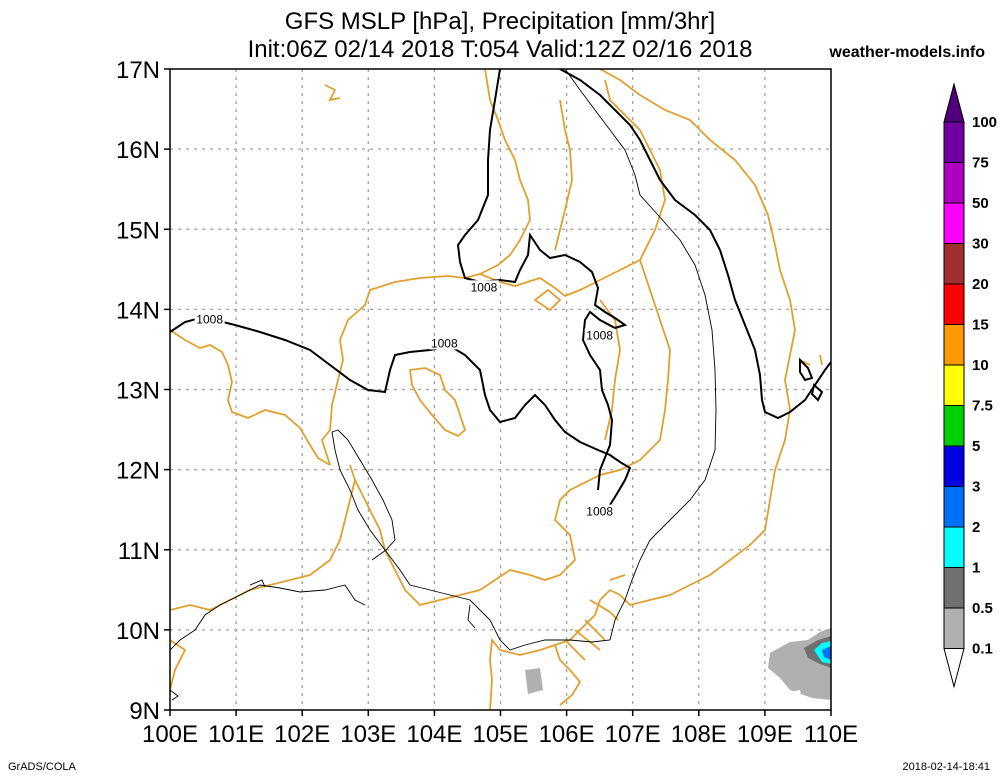 The width and height of the screenshot is (1000, 779). What do you see at coordinates (982, 406) in the screenshot?
I see `legend-label: 7.5` at bounding box center [982, 406].